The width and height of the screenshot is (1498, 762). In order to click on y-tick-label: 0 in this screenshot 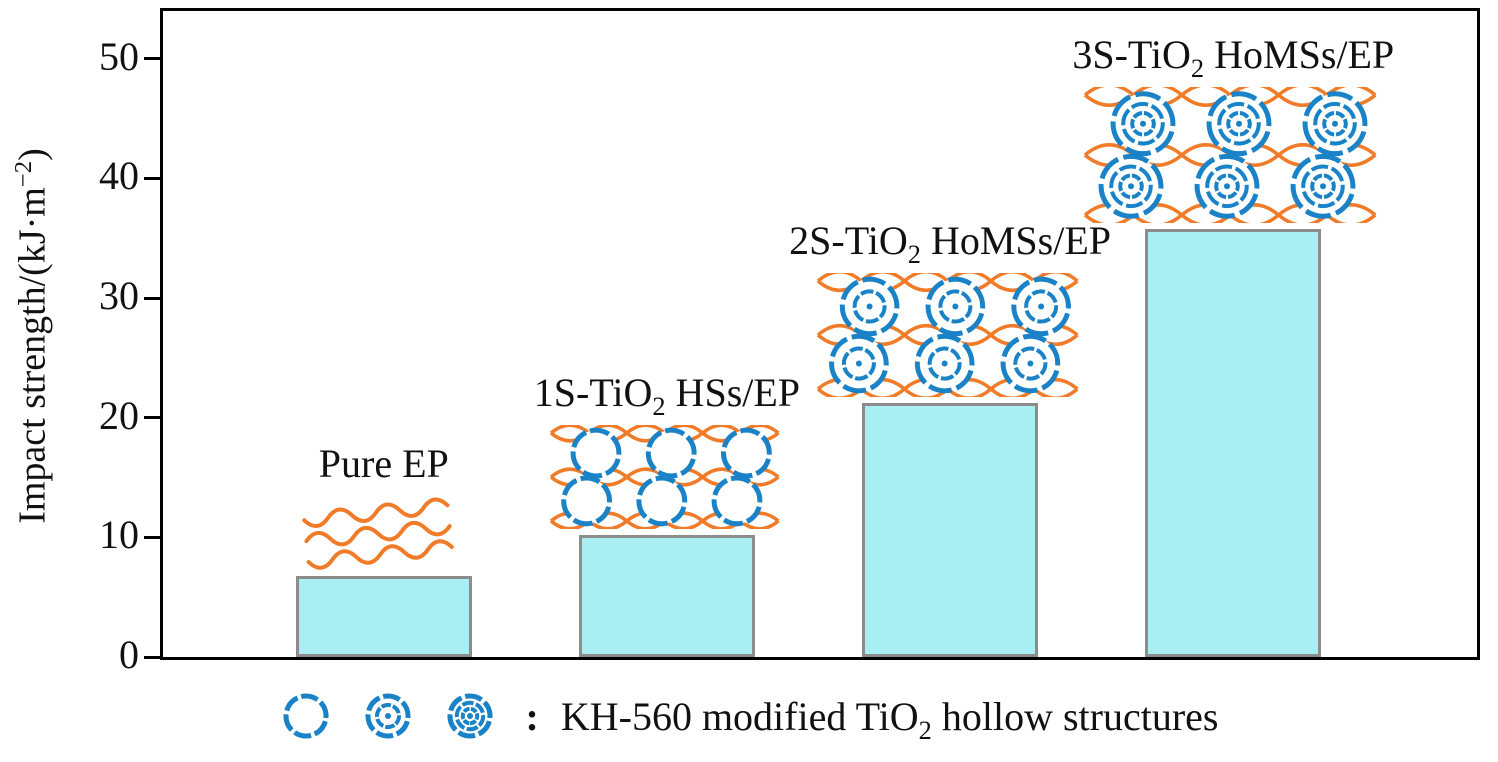, I will do `click(129, 654)`.